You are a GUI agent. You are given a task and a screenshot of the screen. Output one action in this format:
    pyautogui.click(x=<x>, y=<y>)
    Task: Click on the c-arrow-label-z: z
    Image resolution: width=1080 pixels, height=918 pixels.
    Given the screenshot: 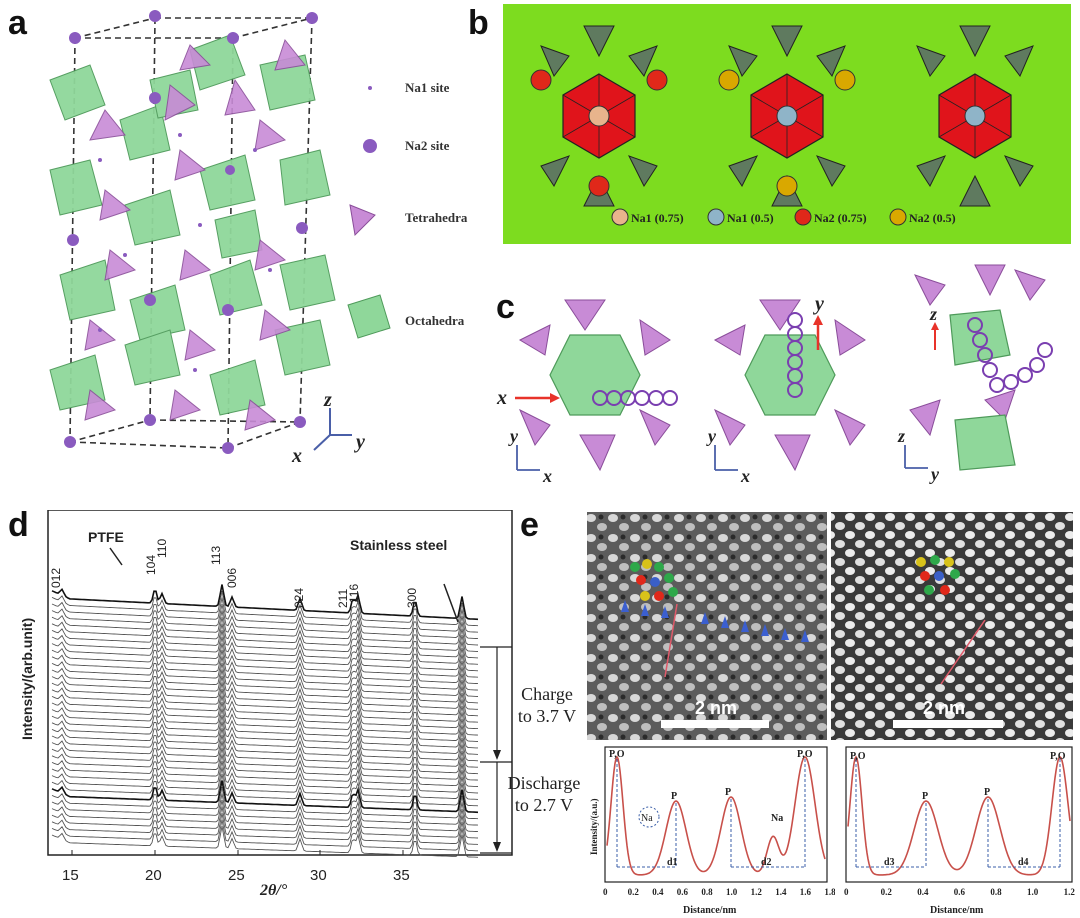 What is the action you would take?
    pyautogui.click(x=933, y=314)
    